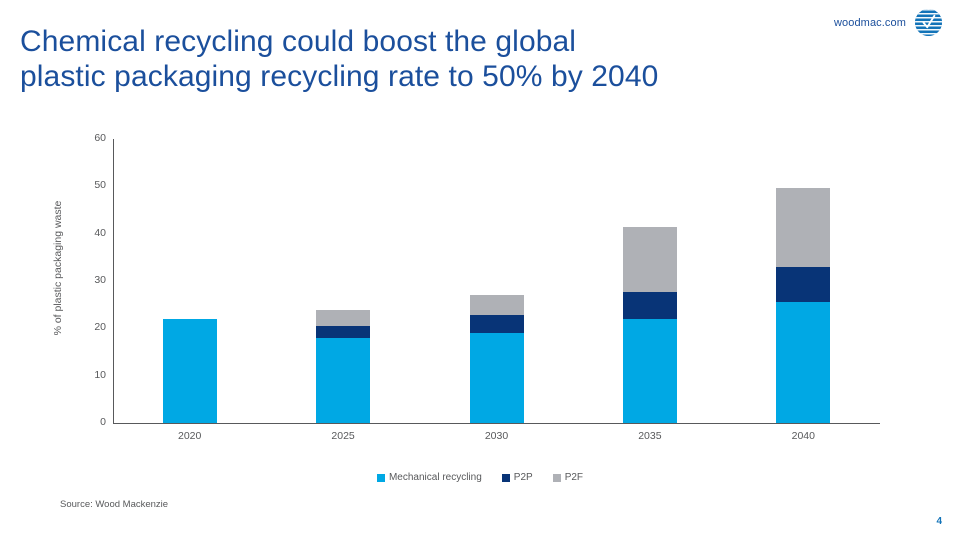 Image resolution: width=960 pixels, height=540 pixels. What do you see at coordinates (939, 521) in the screenshot?
I see `page-number: 4` at bounding box center [939, 521].